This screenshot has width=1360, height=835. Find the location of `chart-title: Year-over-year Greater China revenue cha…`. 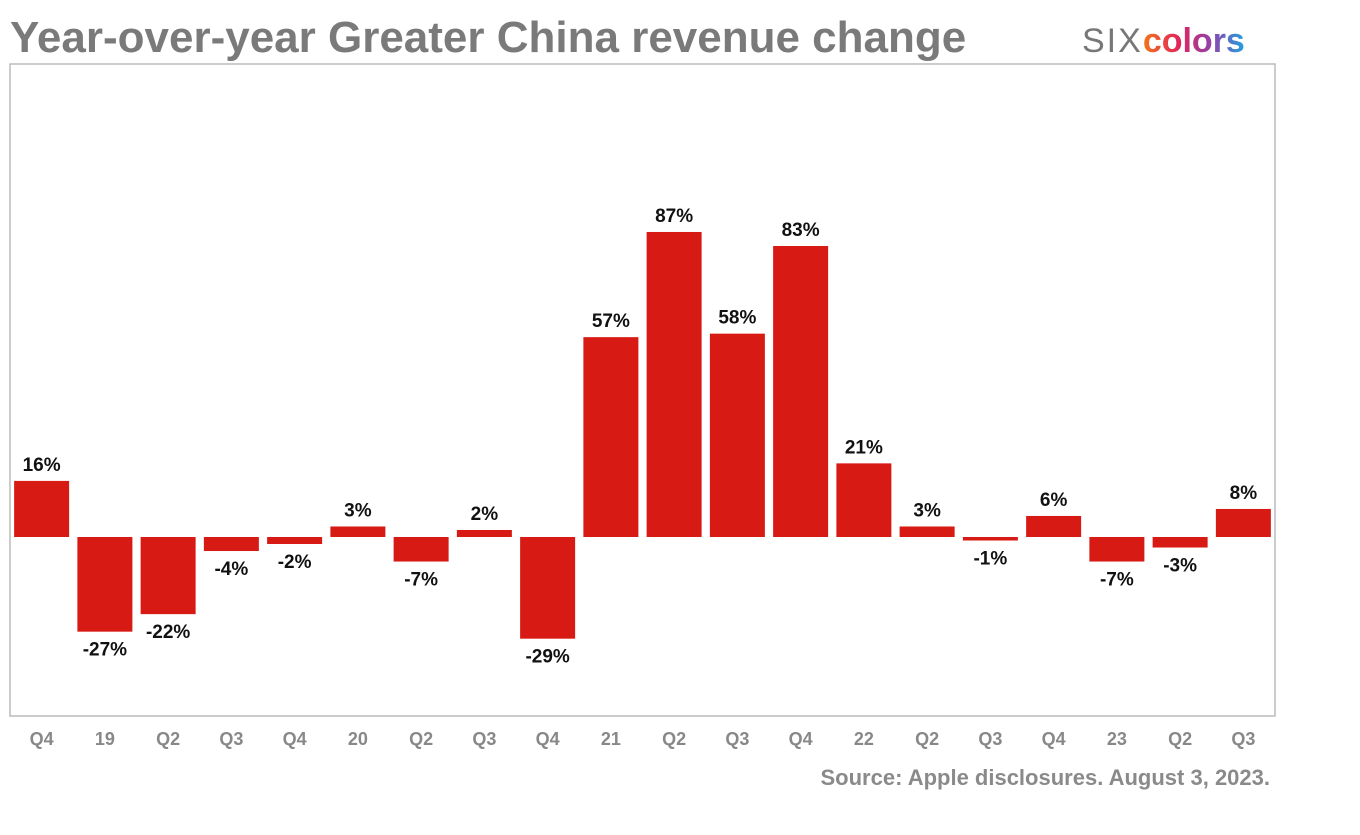

chart-title: Year-over-year Greater China revenue cha… is located at coordinates (488, 37).